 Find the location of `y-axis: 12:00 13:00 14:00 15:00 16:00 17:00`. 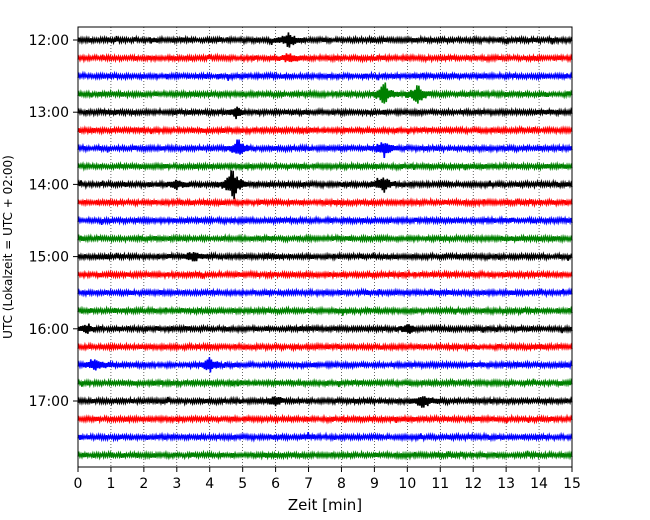

y-axis: 12:00 13:00 14:00 15:00 16:00 17:00 is located at coordinates (53, 221).